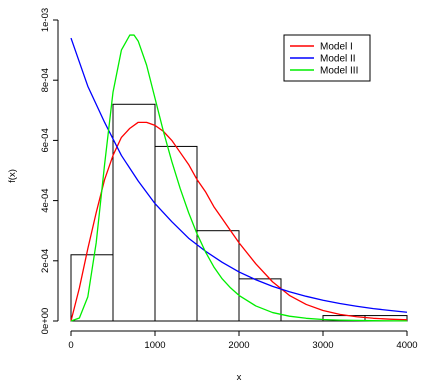  What do you see at coordinates (238, 345) in the screenshot?
I see `x-tick-label: 2000` at bounding box center [238, 345].